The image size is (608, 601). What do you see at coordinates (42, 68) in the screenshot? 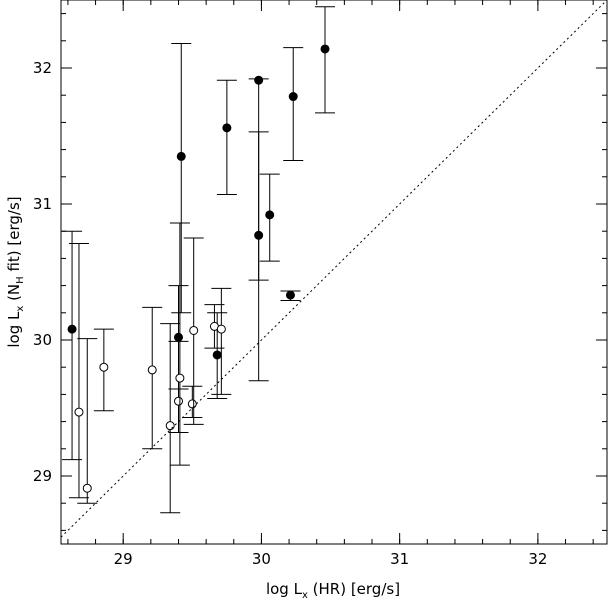
I see `y-tick-label: 32` at bounding box center [42, 68].